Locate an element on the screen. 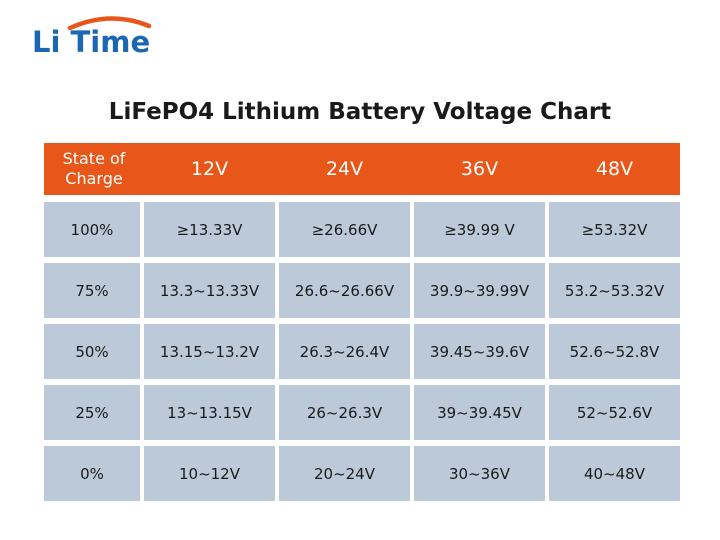 The height and width of the screenshot is (540, 720). voltage-cell: ≥39.99 V is located at coordinates (479, 229).